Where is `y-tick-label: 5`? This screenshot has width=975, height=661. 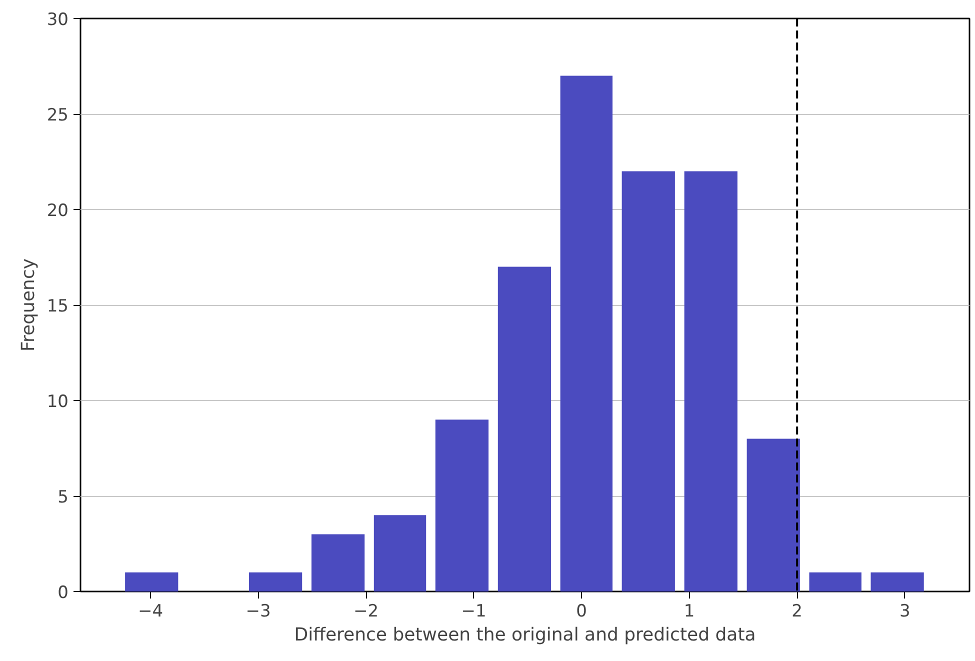
y-tick-label: 5 is located at coordinates (63, 498).